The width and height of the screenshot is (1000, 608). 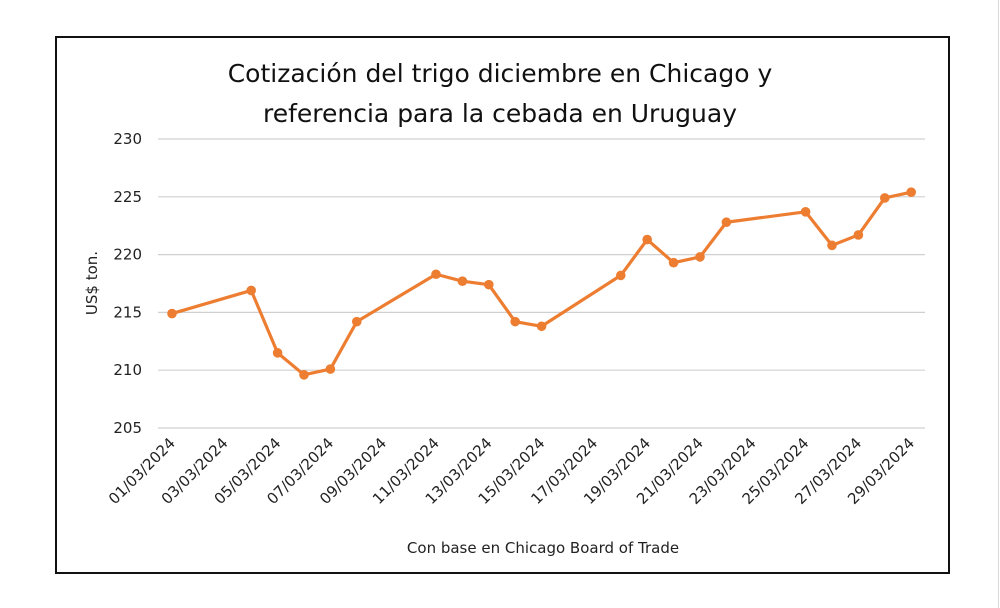 What do you see at coordinates (998, 304) in the screenshot?
I see `page-edge-divider` at bounding box center [998, 304].